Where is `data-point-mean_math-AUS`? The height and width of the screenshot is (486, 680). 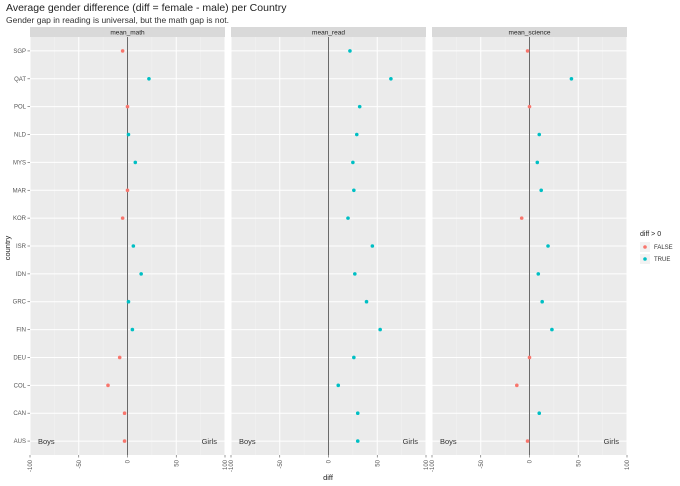 data-point-mean_math-AUS is located at coordinates (124, 441).